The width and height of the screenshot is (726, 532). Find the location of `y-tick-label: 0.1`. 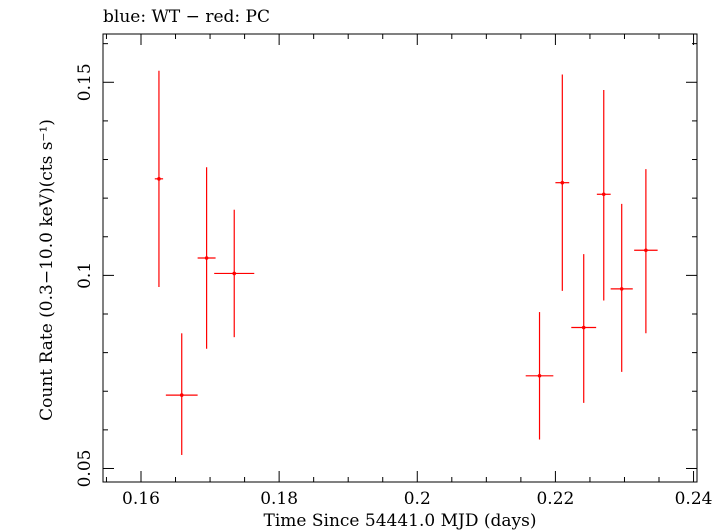

y-tick-label: 0.1 is located at coordinates (85, 275).